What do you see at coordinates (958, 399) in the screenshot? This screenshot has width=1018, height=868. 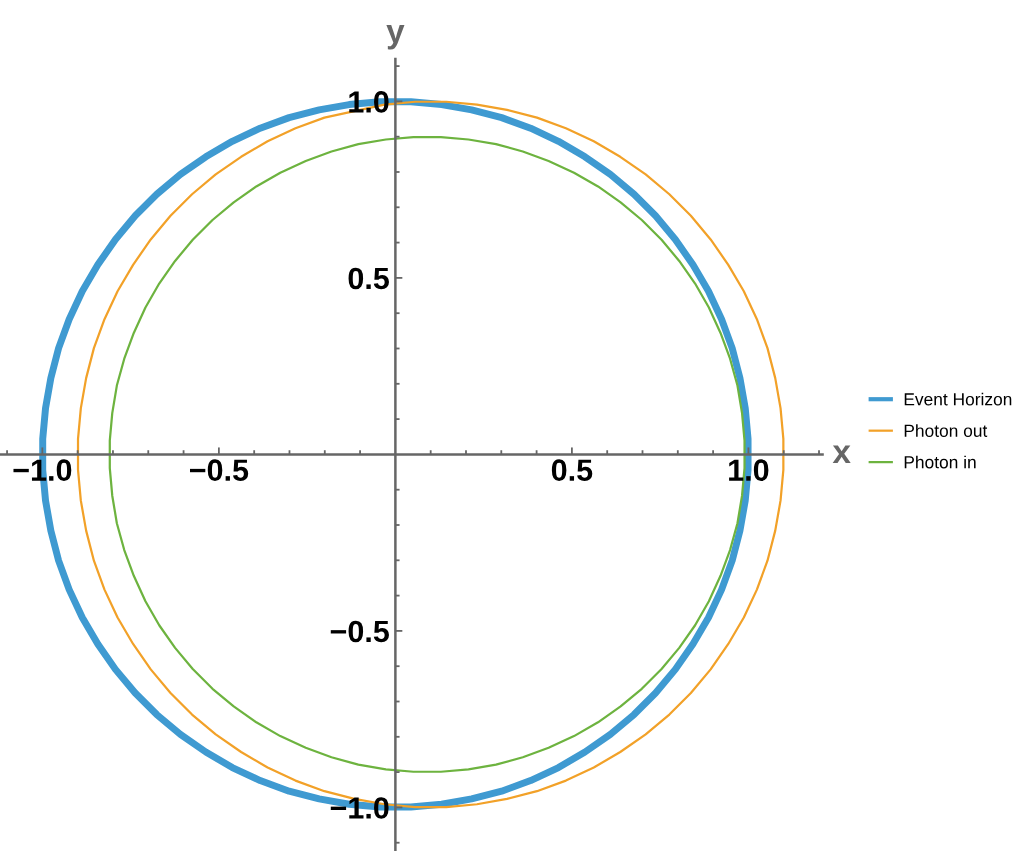 I see `legend-label: Event Horizon` at bounding box center [958, 399].